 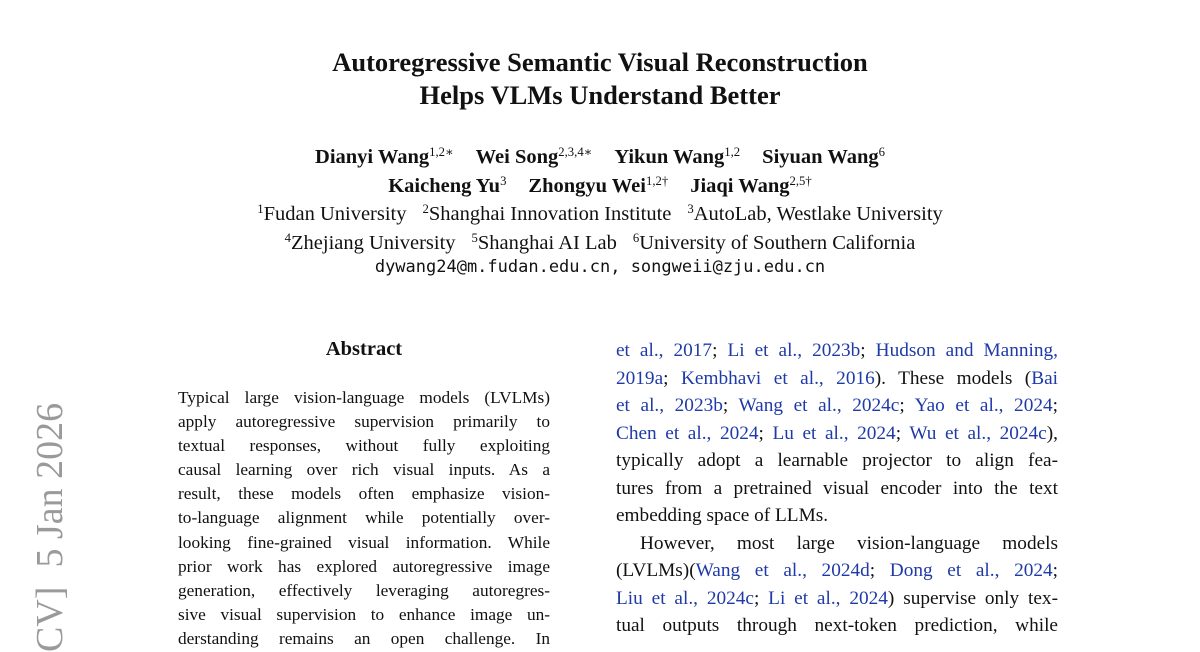 What do you see at coordinates (547, 242) in the screenshot?
I see `affiliation-name: Shanghai AI Lab` at bounding box center [547, 242].